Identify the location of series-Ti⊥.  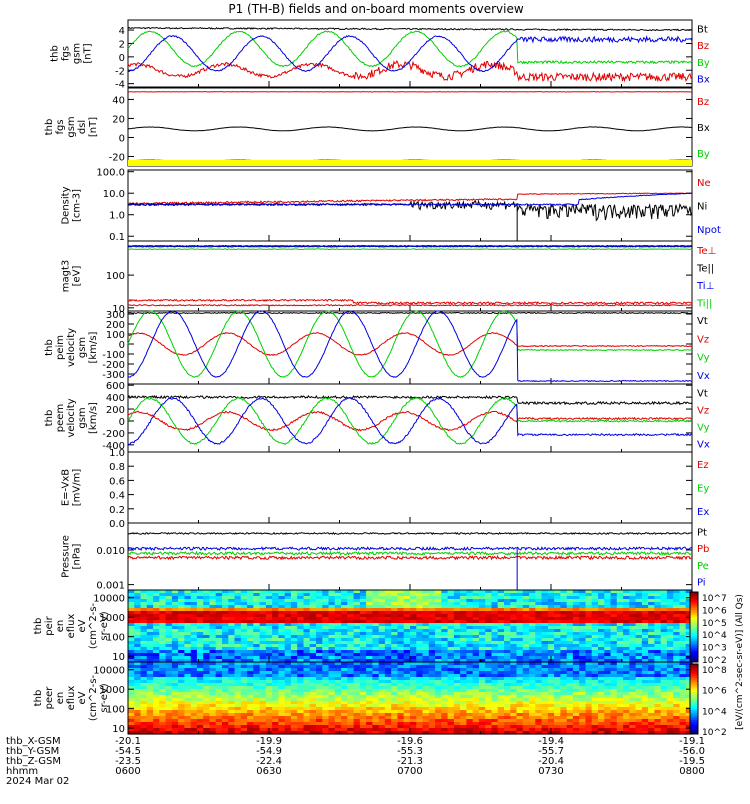
(410, 246).